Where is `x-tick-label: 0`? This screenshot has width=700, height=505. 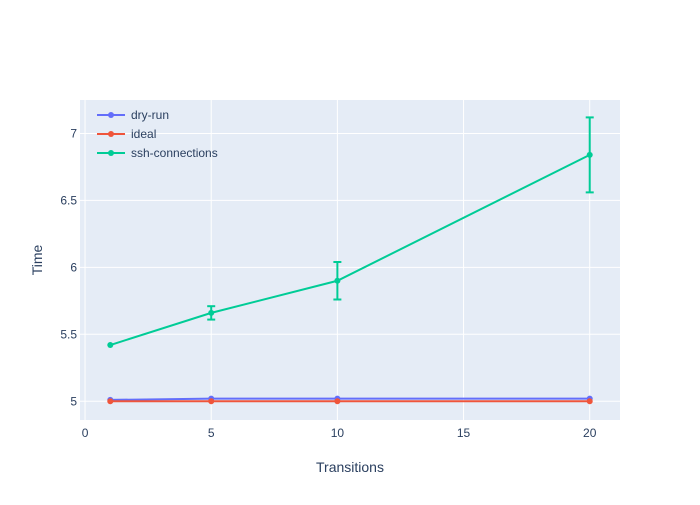
x-tick-label: 0 is located at coordinates (85, 433).